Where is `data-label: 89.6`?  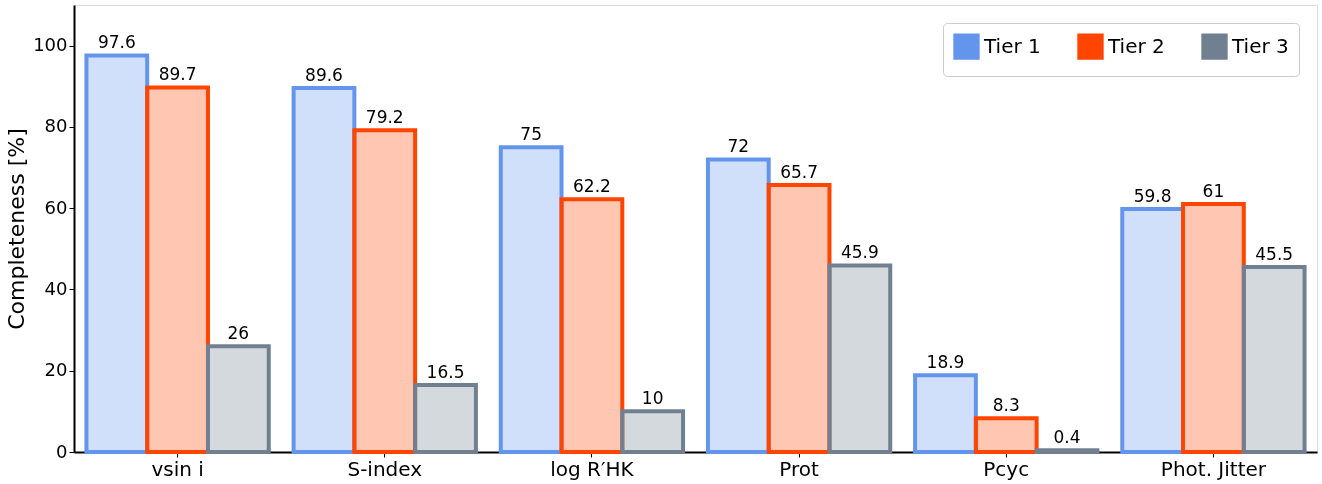
data-label: 89.6 is located at coordinates (324, 74).